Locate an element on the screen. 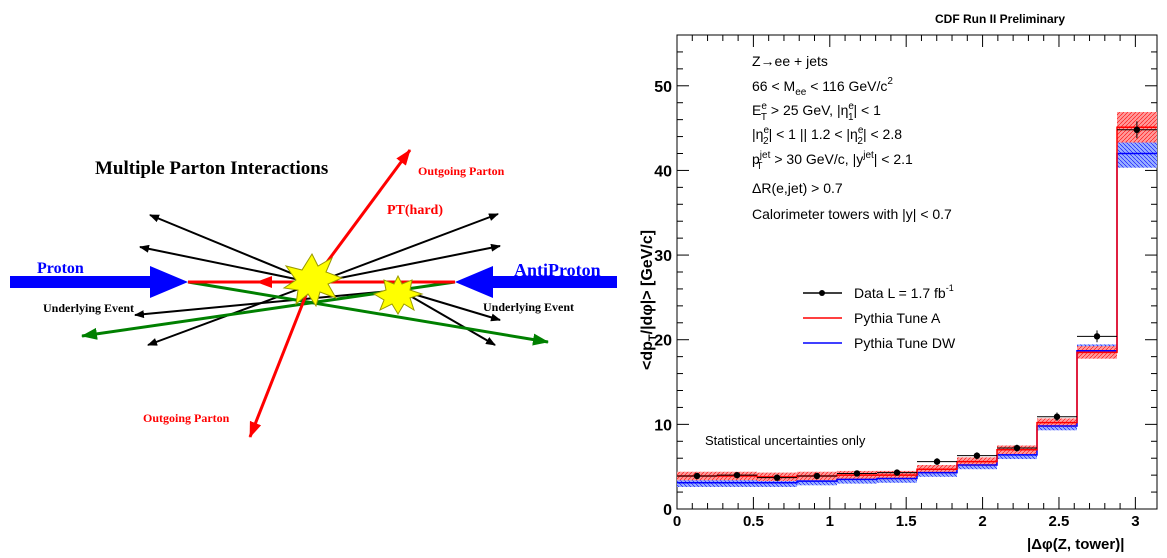  x-axis-label: |Δφ(Z, tower)| is located at coordinates (1075, 544).